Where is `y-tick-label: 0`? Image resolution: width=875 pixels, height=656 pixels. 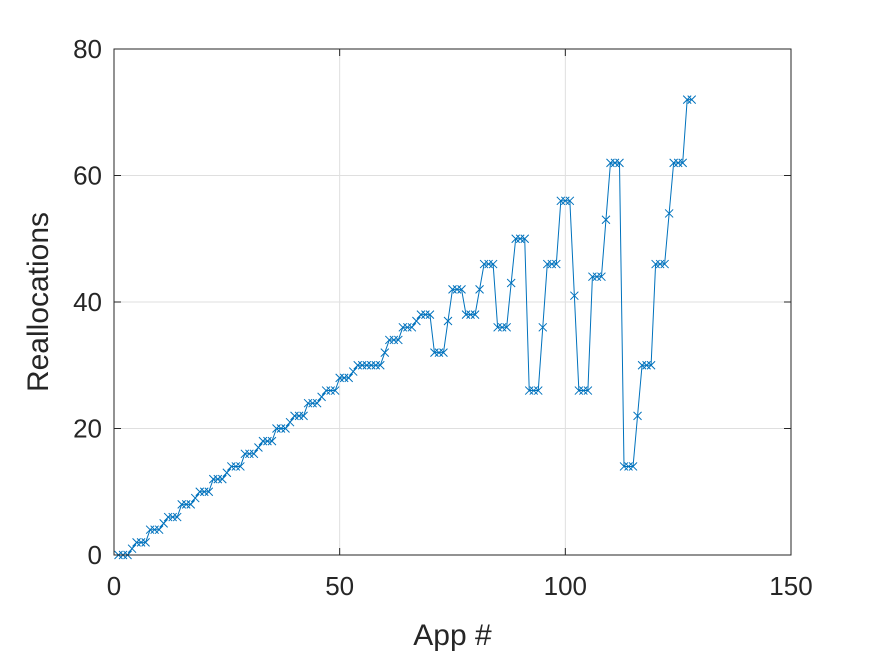
y-tick-label: 0 is located at coordinates (95, 555).